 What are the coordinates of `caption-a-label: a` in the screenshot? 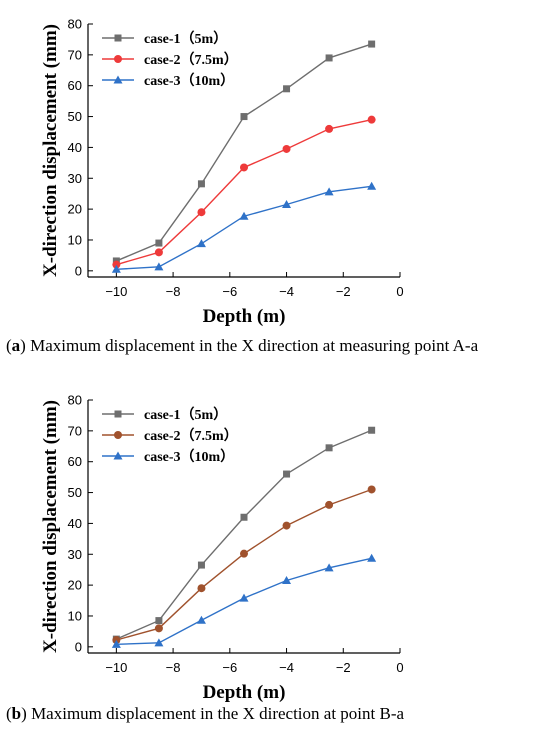 It's located at (16, 345).